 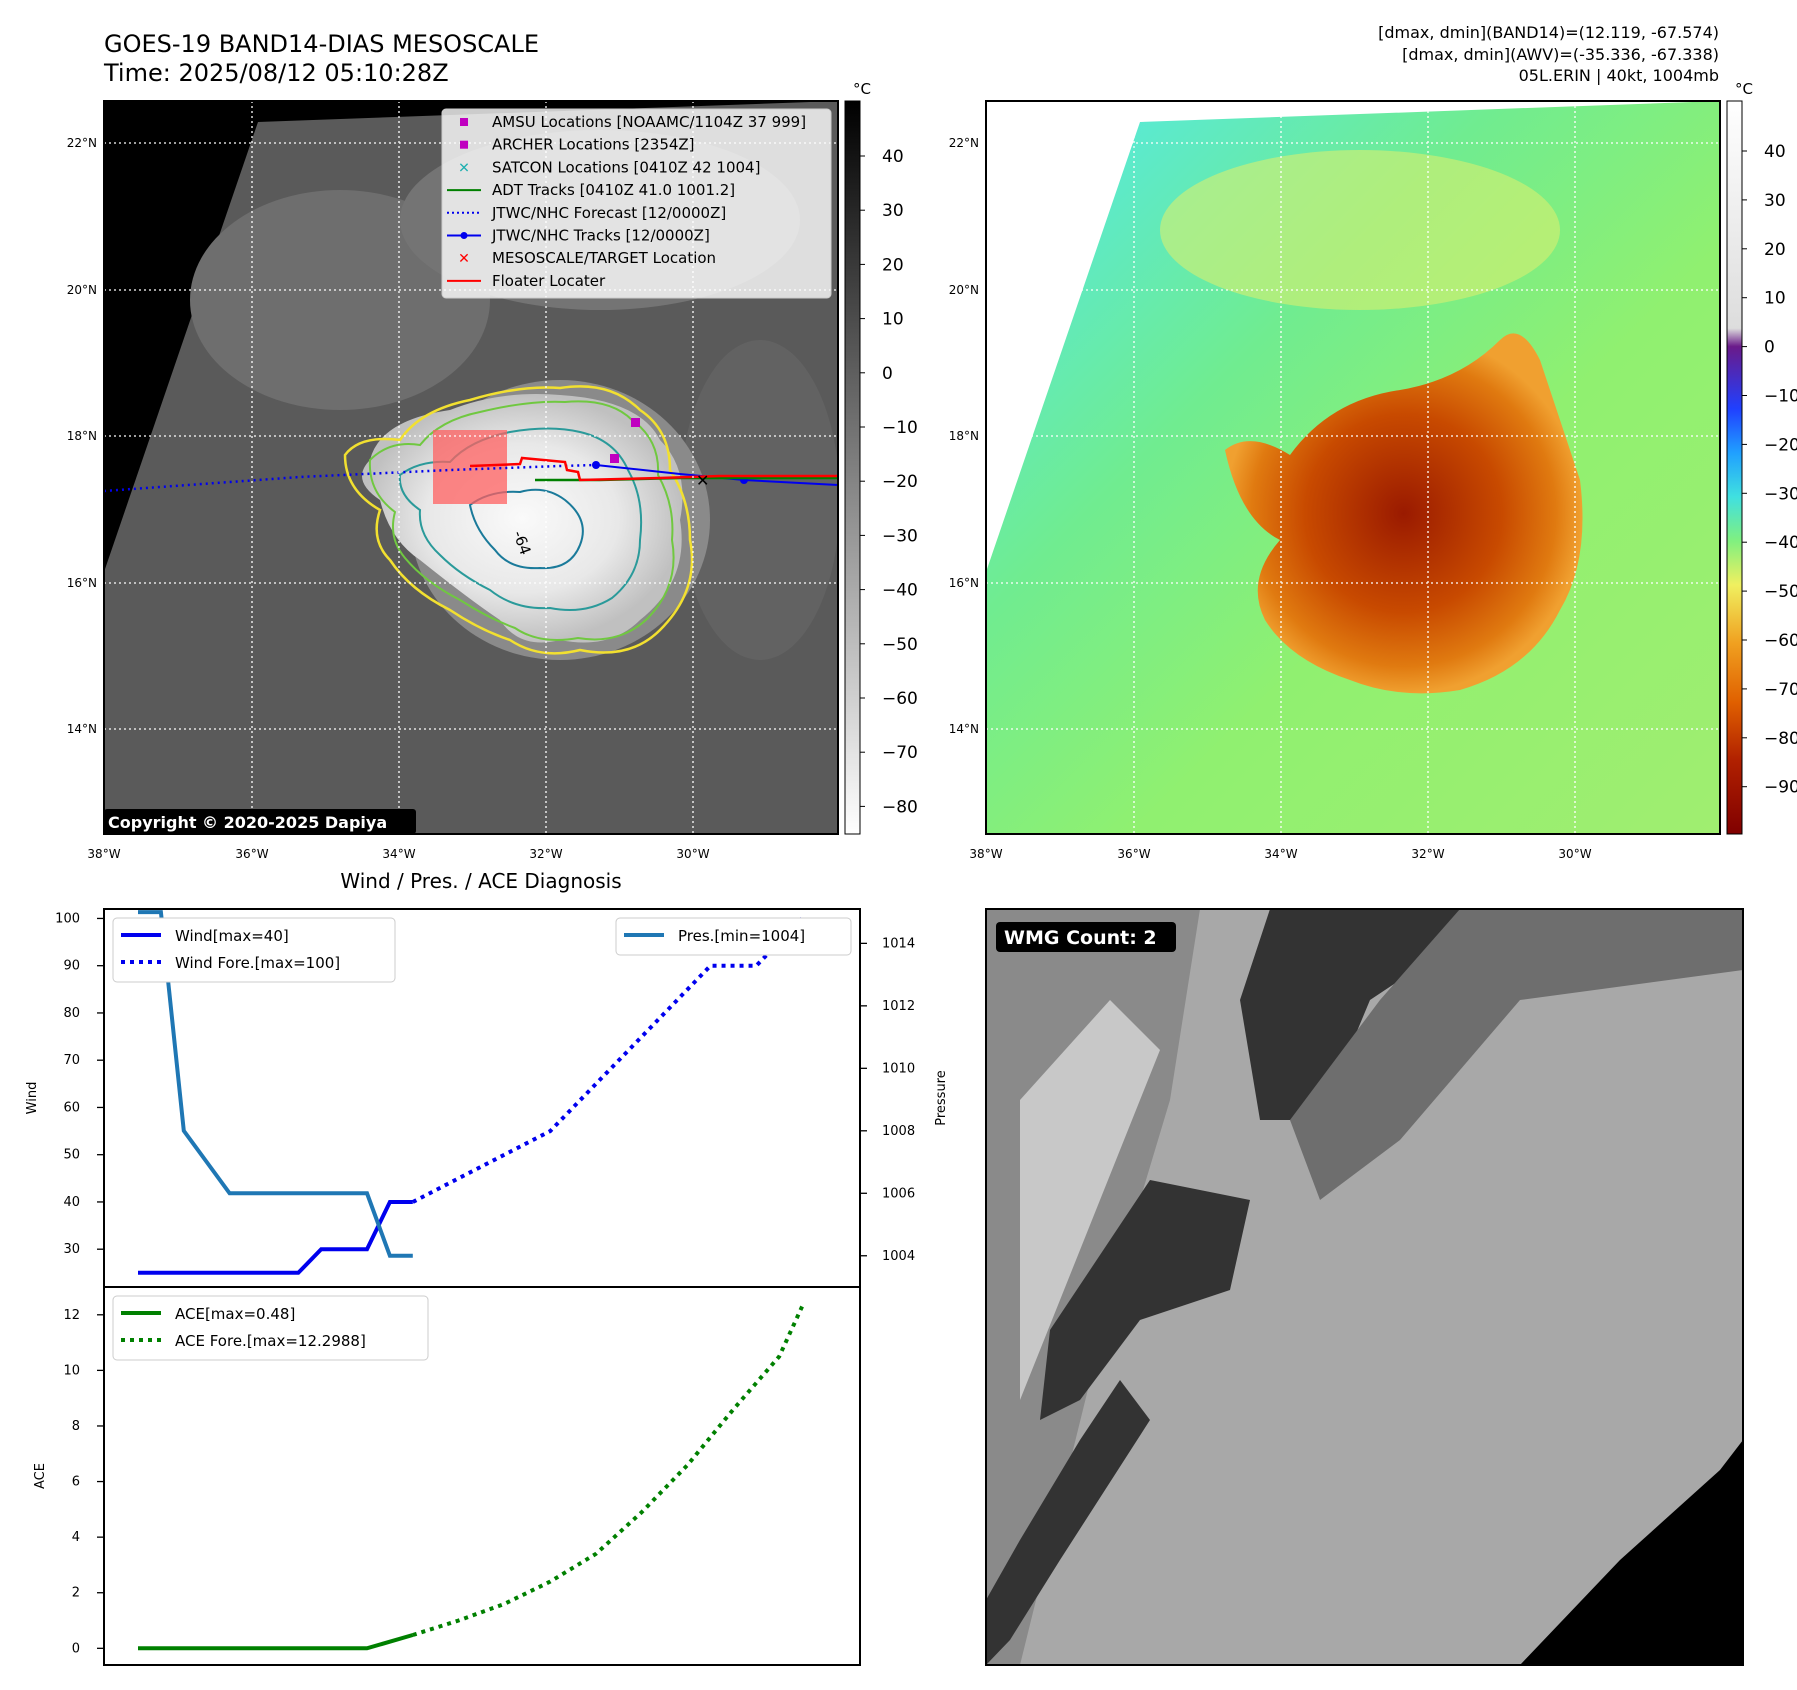 What do you see at coordinates (526, 529) in the screenshot?
I see `ir-contour-core` at bounding box center [526, 529].